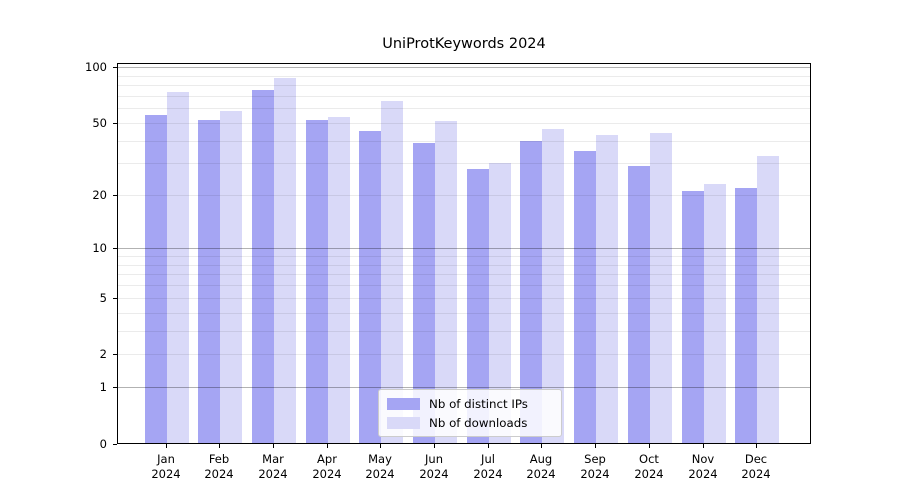  I want to click on legend: Nb of distinct IPs Nb of downloads, so click(470, 413).